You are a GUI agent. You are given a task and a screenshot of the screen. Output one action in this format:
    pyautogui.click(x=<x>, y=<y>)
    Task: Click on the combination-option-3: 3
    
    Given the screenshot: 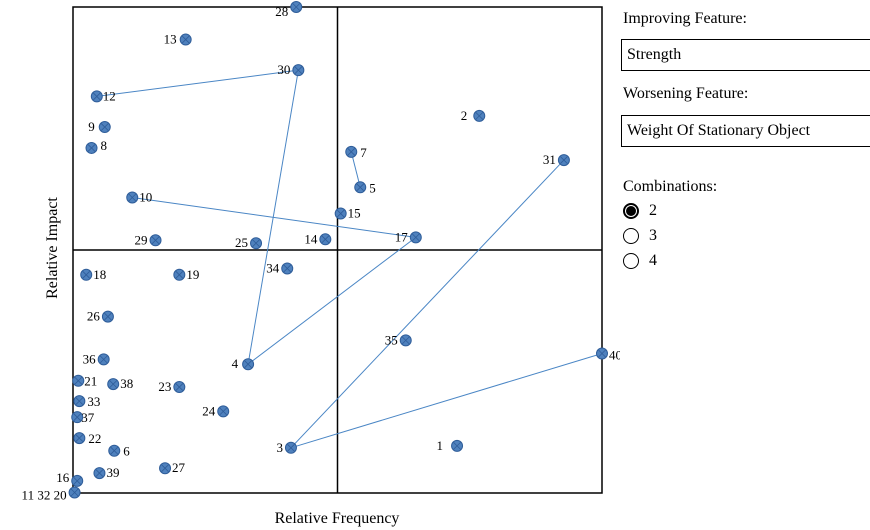 What is the action you would take?
    pyautogui.click(x=640, y=236)
    